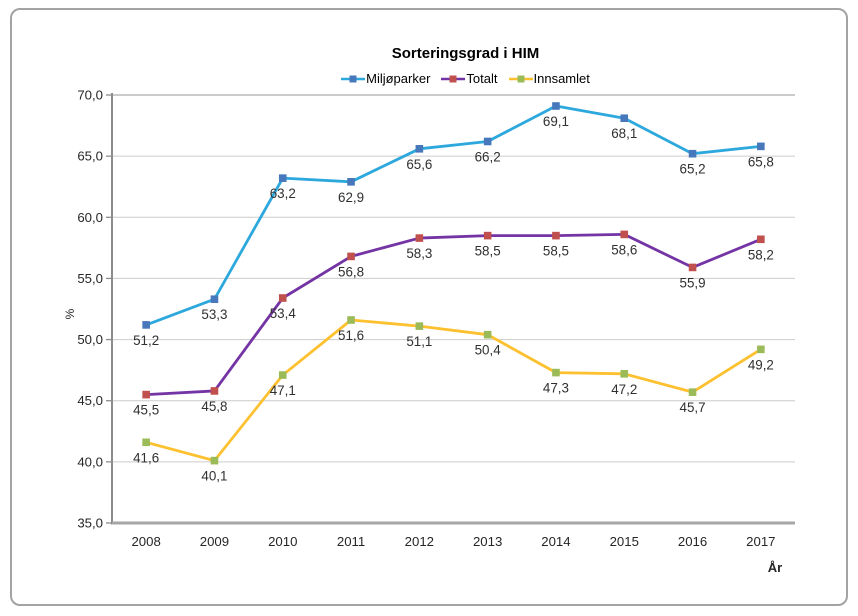  I want to click on x-tick-label: 2011, so click(351, 541).